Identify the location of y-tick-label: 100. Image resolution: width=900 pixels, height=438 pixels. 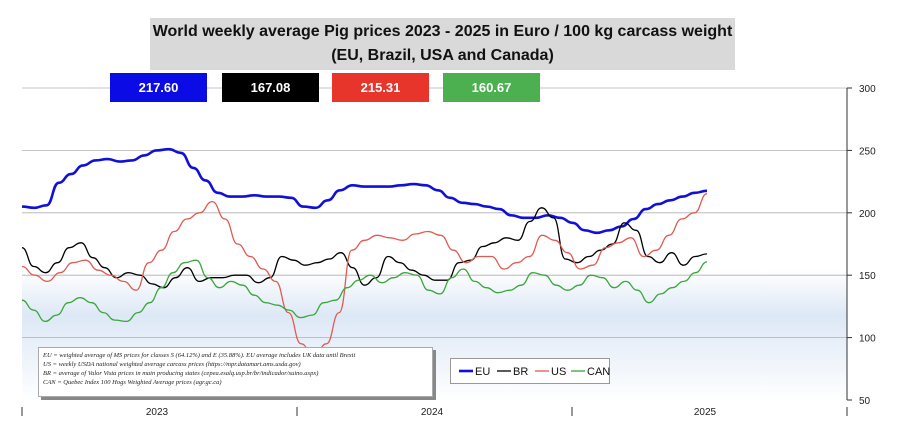
(867, 339).